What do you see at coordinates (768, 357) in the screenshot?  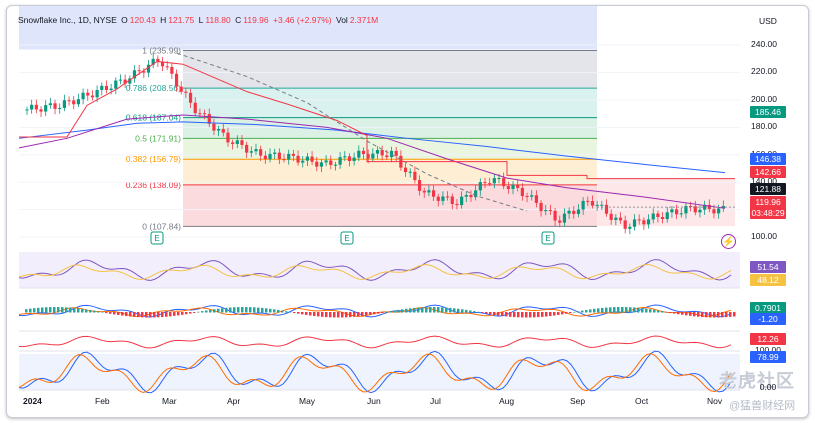 I see `price-tag-label: 78.99` at bounding box center [768, 357].